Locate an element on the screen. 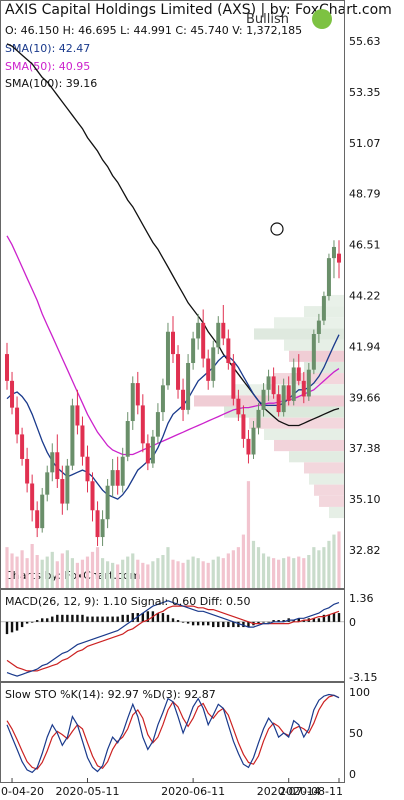 This screenshot has height=800, width=404. price-tick-label: 35.10 is located at coordinates (365, 499).